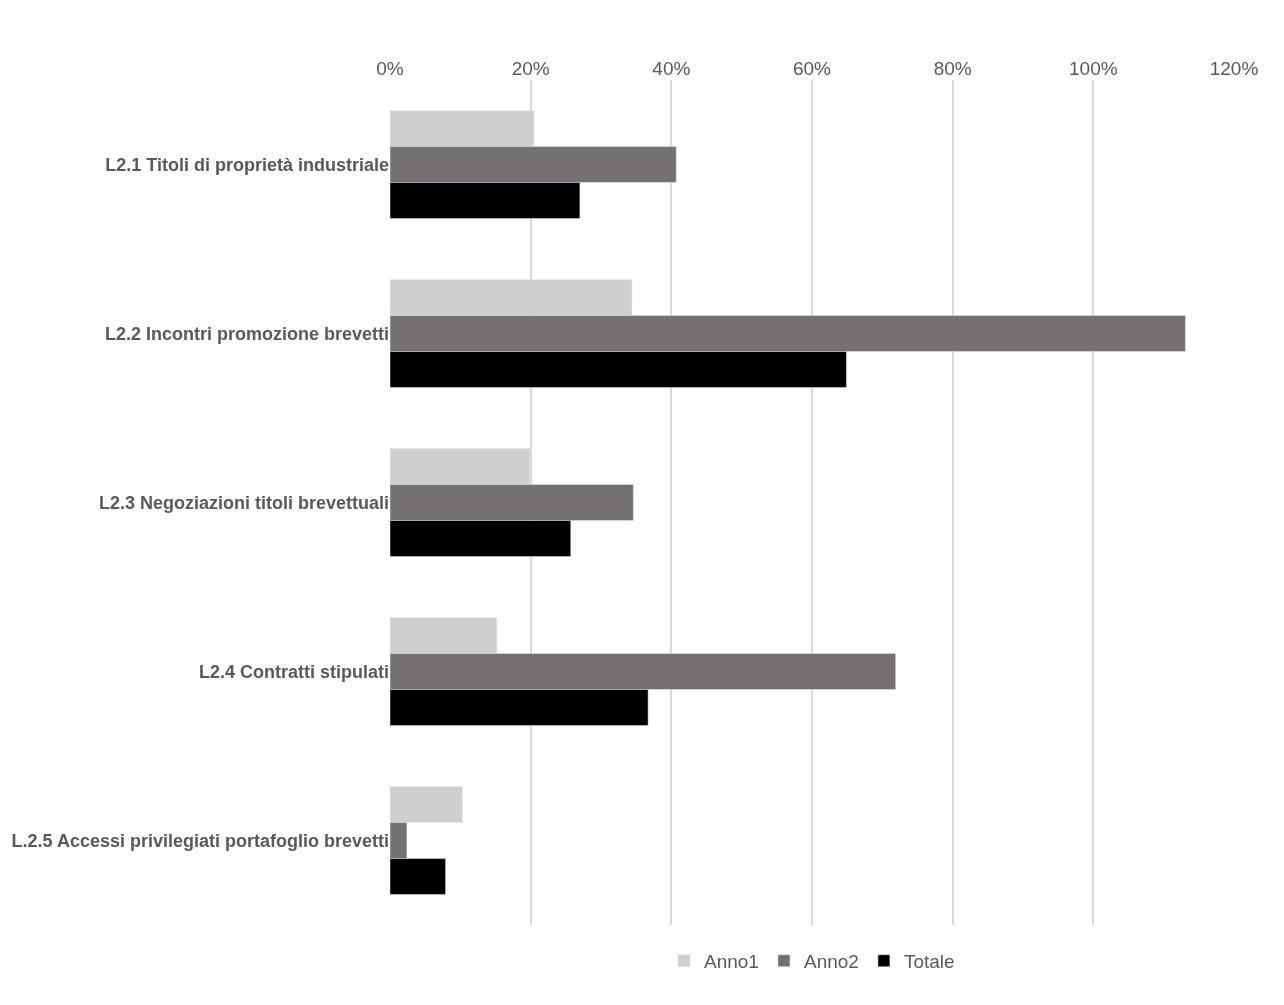  Describe the element at coordinates (1234, 69) in the screenshot. I see `x-tick-label: 120%` at that location.